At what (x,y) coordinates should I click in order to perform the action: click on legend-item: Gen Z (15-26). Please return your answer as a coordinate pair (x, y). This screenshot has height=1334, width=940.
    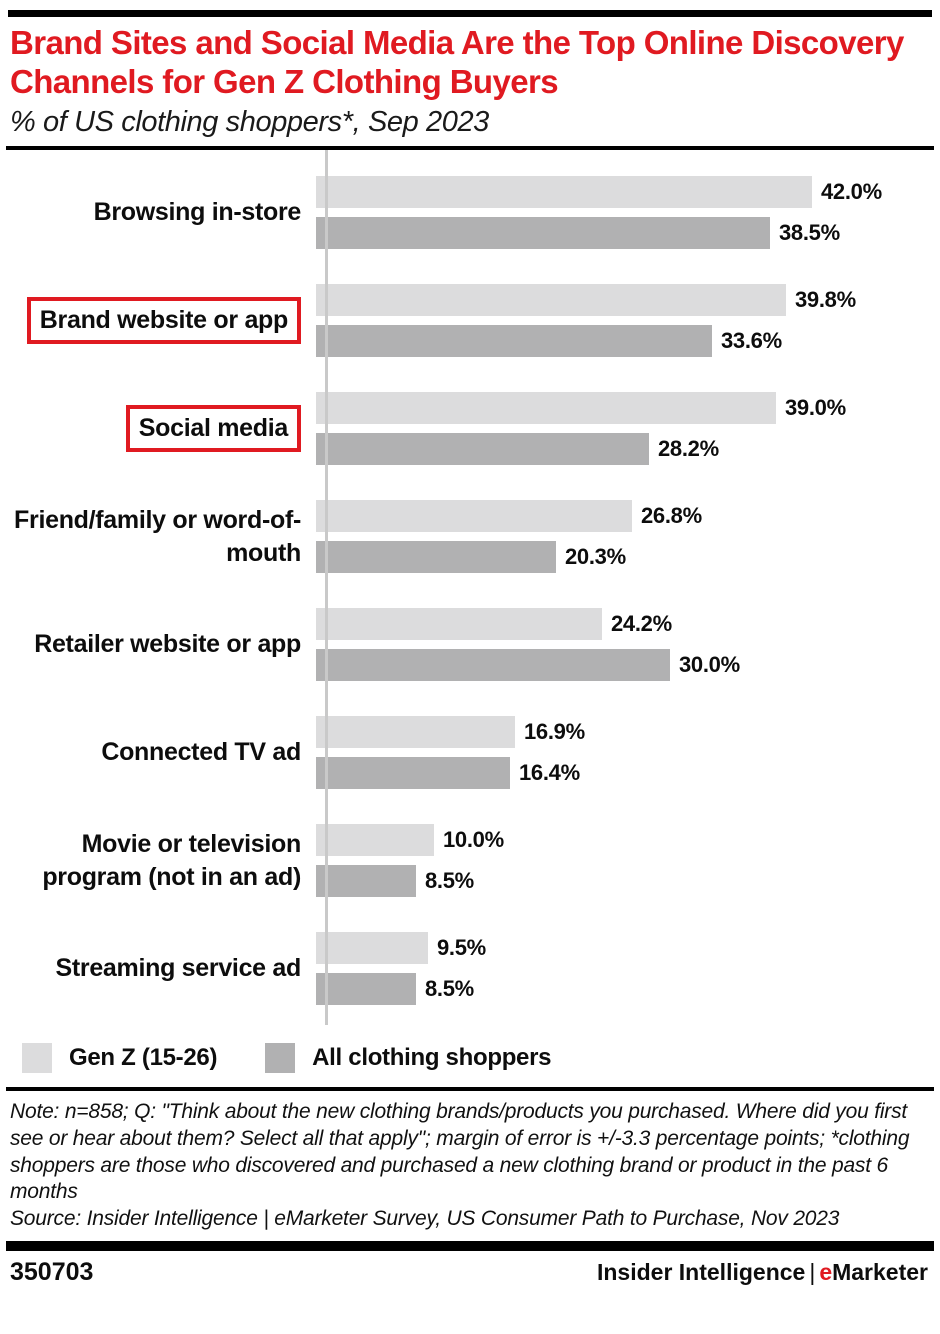
    Looking at the image, I should click on (120, 1058).